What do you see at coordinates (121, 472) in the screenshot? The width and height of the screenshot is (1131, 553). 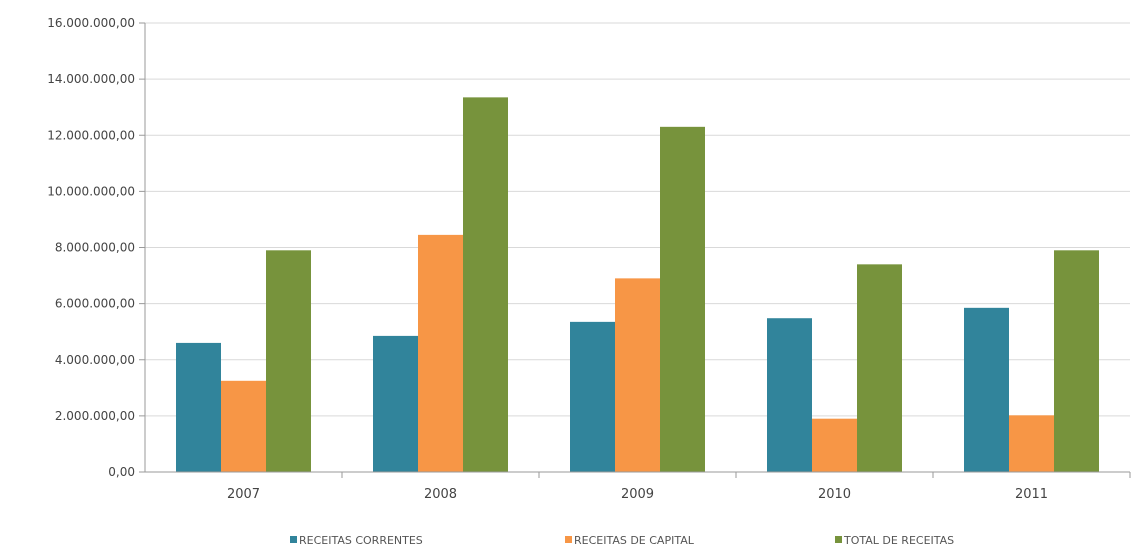 I see `y-tick-label: 0,00` at bounding box center [121, 472].